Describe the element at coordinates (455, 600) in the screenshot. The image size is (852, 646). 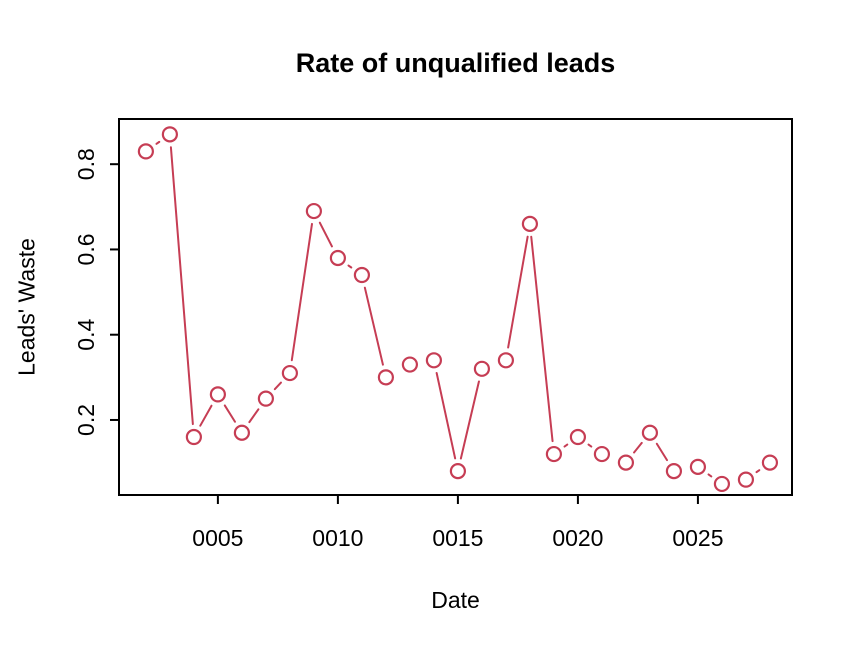
I see `x-axis-title: Date` at that location.